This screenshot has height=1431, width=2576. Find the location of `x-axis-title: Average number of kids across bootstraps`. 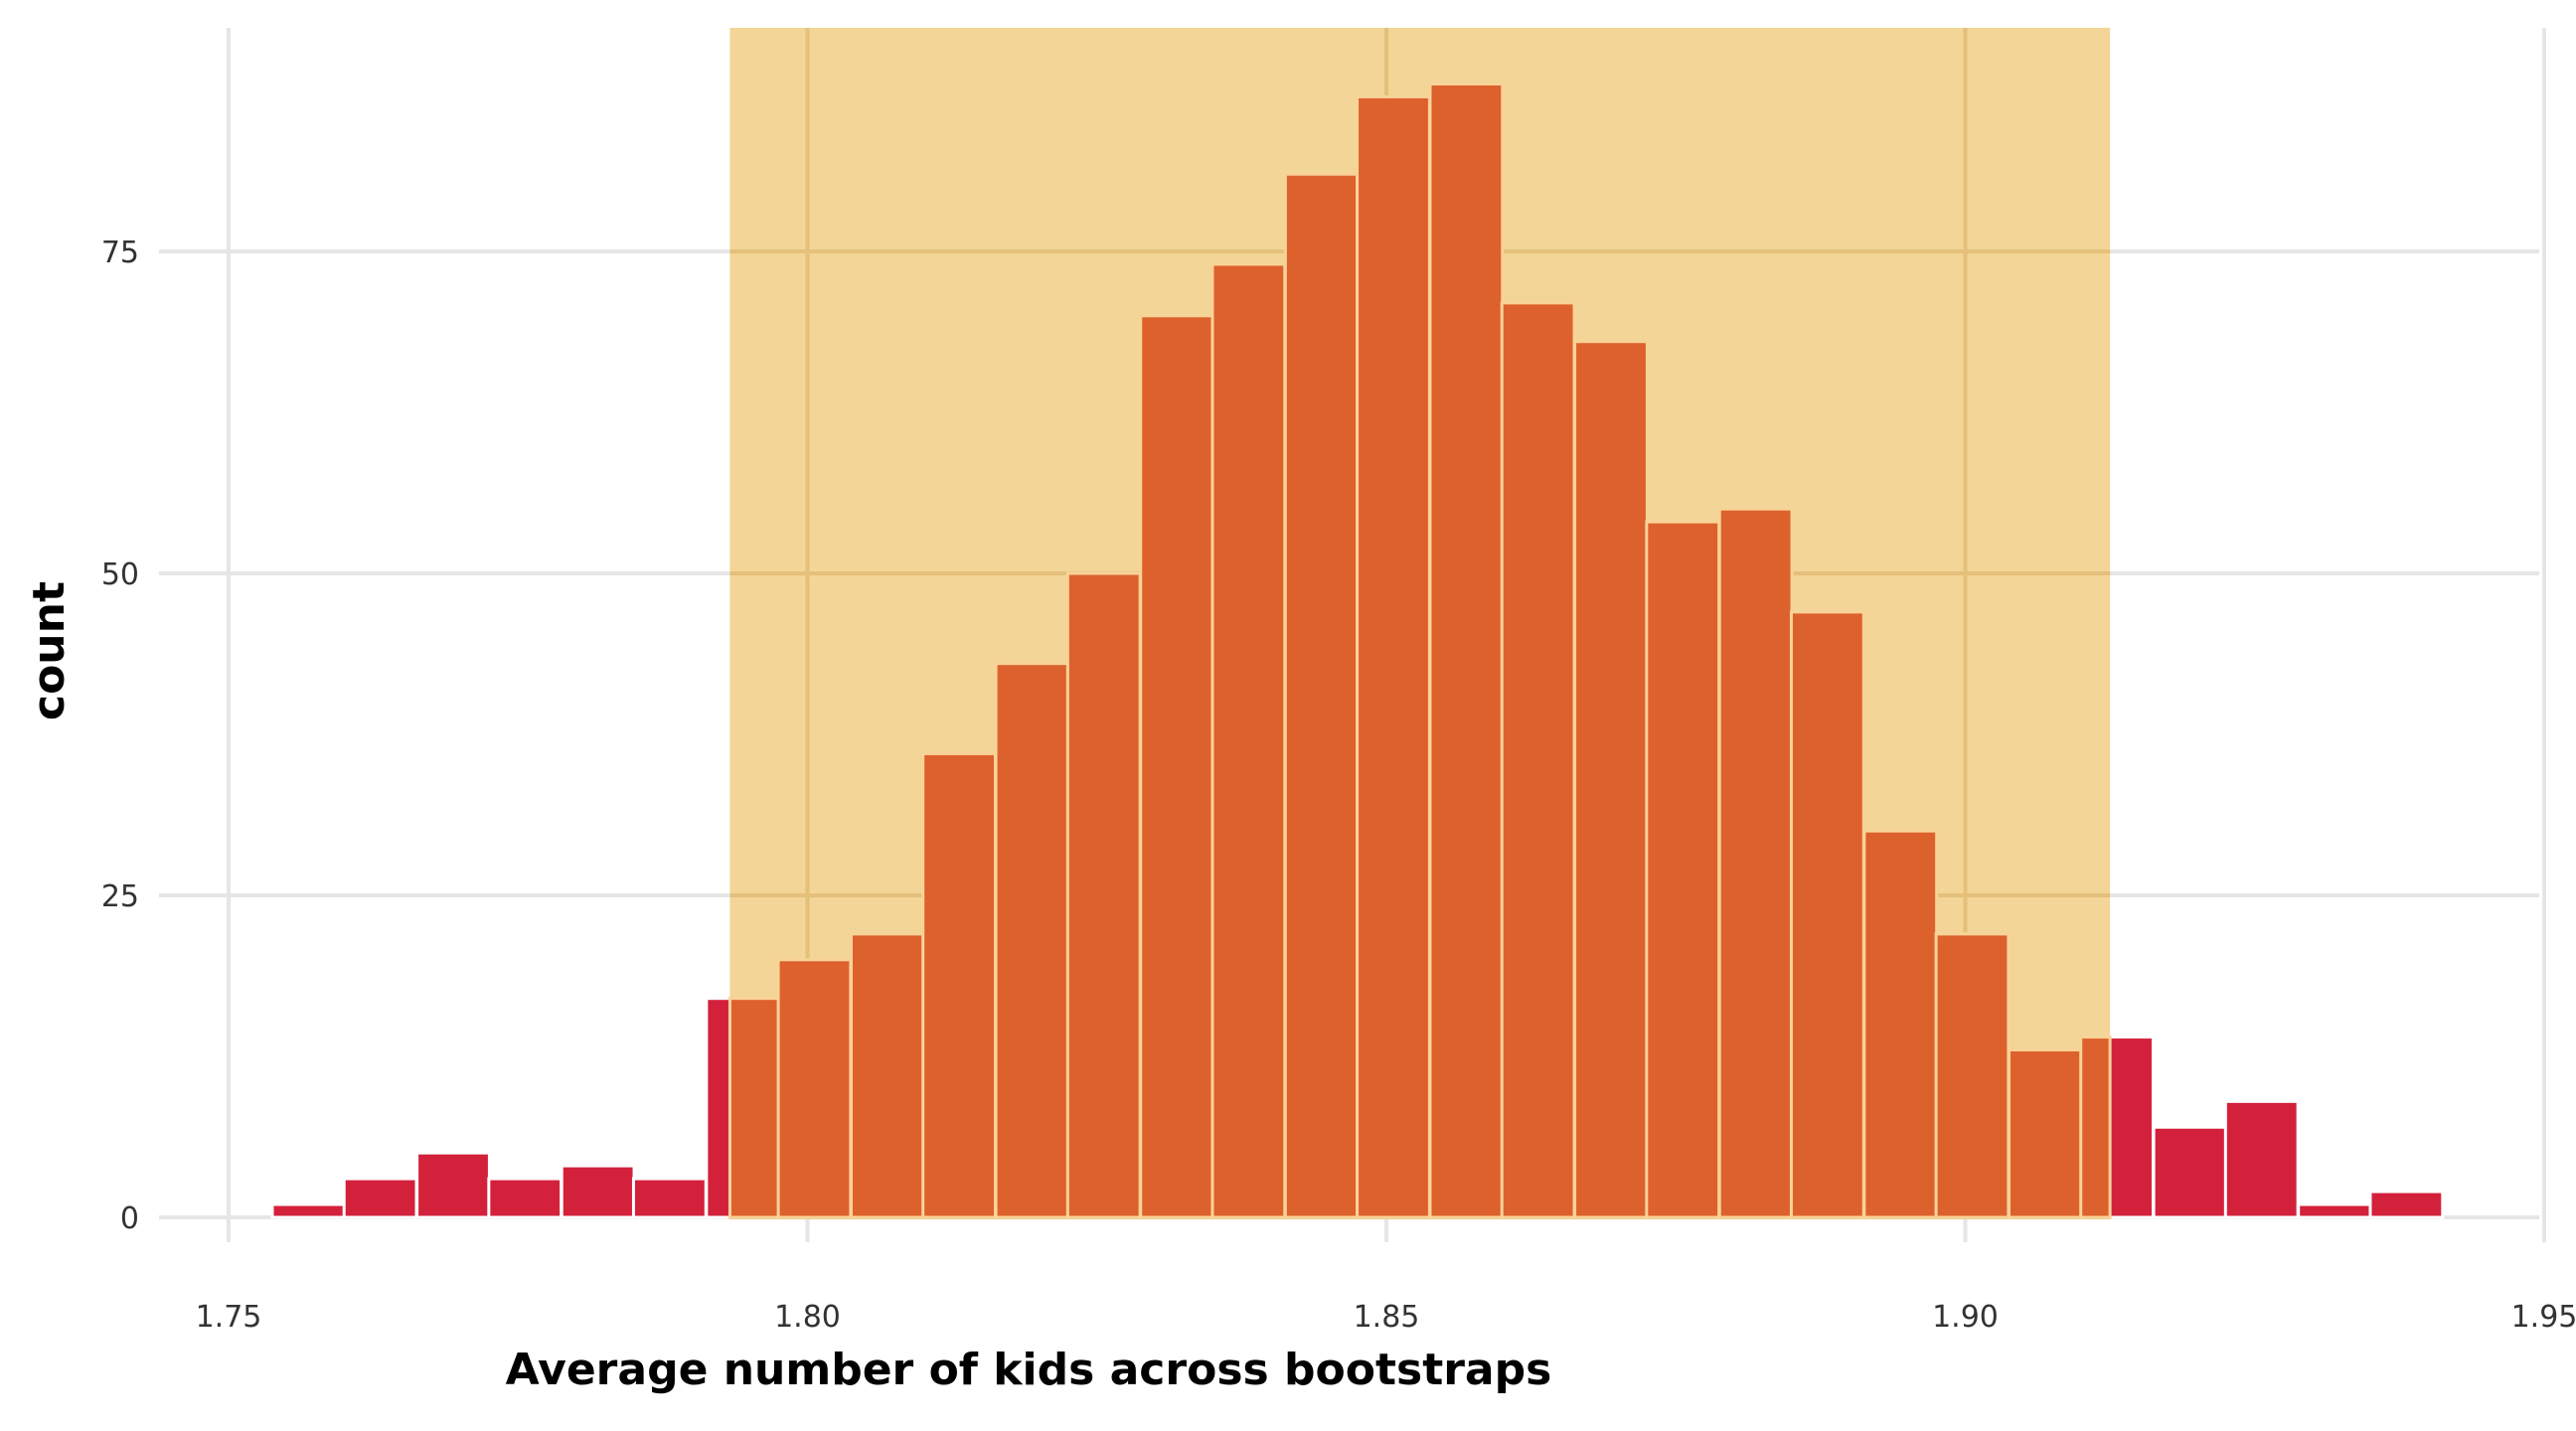

x-axis-title: Average number of kids across bootstraps is located at coordinates (1029, 1370).